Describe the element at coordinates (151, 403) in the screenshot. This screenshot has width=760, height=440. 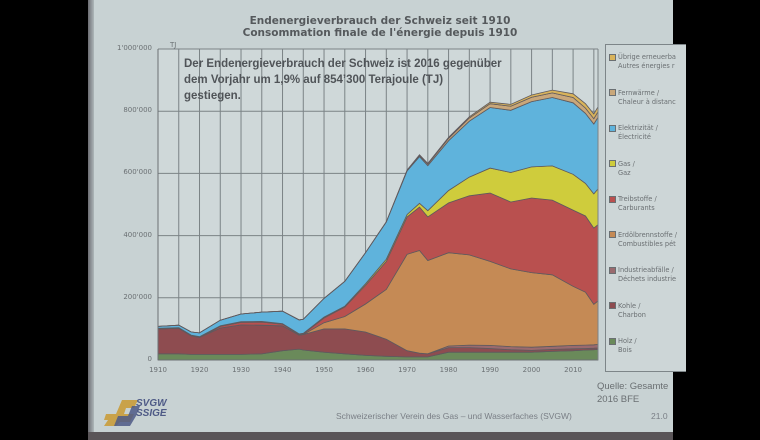
I see `logo-line: SVGW` at that location.